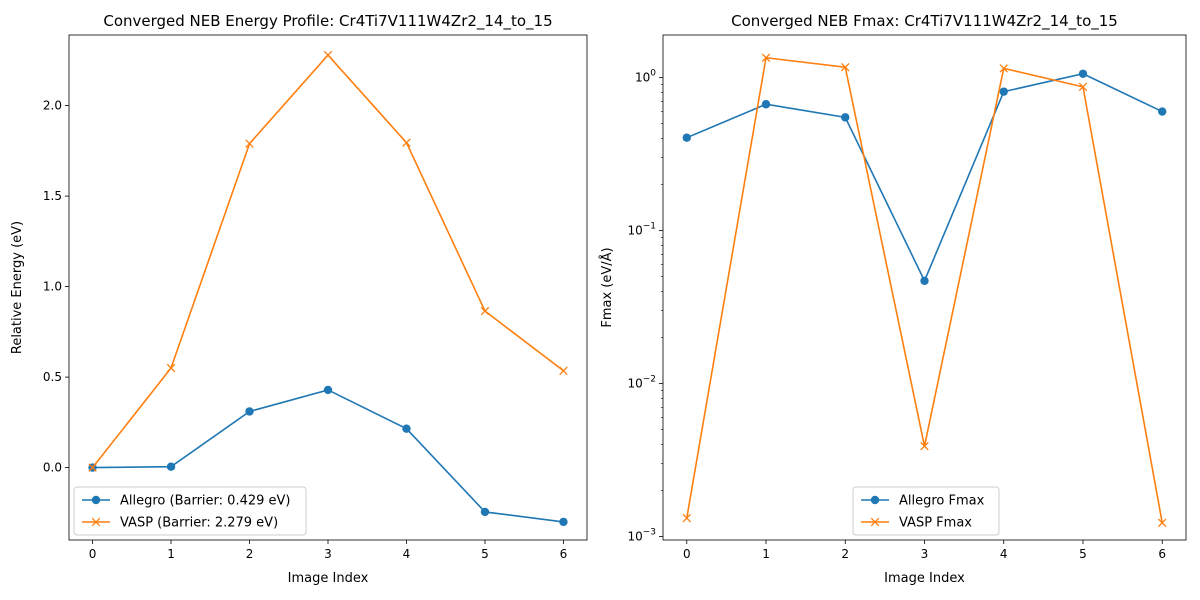 This screenshot has height=600, width=1200. Describe the element at coordinates (205, 501) in the screenshot. I see `legend-label: Allegro (Barrier: 0.429 eV)` at that location.